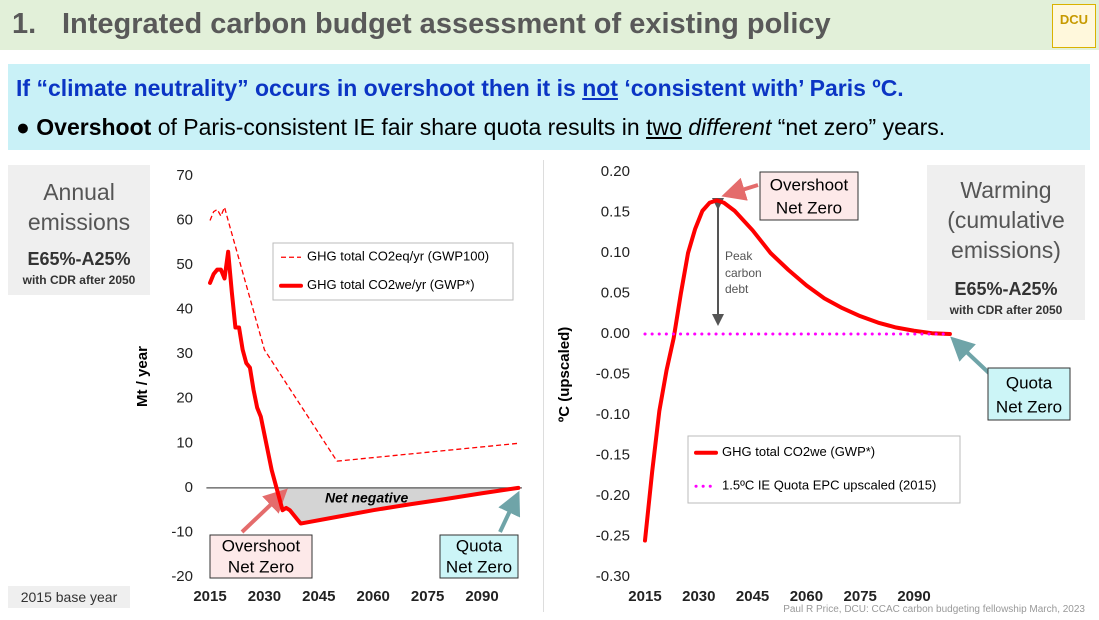 Image resolution: width=1099 pixels, height=620 pixels. What do you see at coordinates (182, 531) in the screenshot?
I see `y-tick-label: -10` at bounding box center [182, 531].